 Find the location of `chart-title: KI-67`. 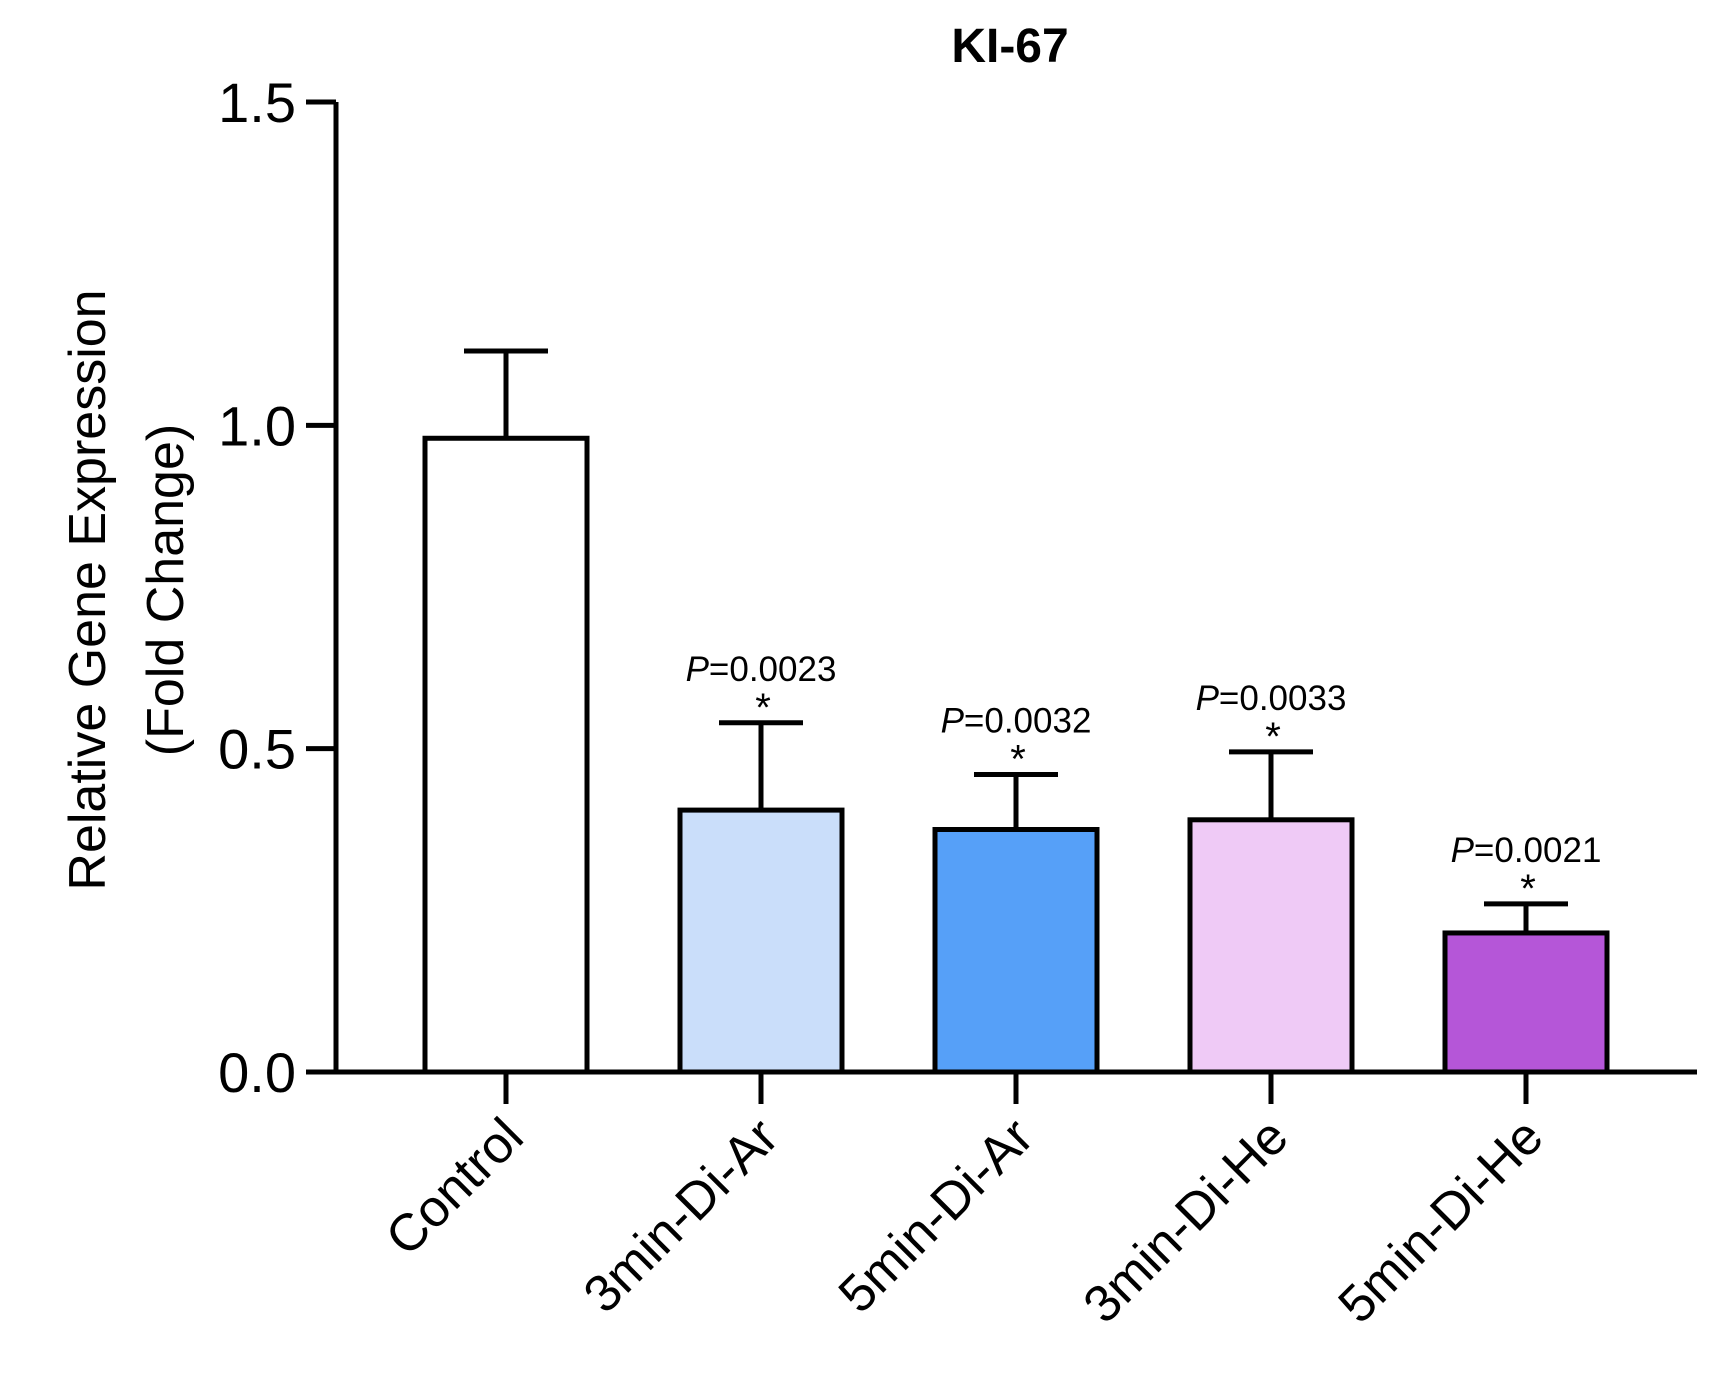

chart-title: KI-67 is located at coordinates (1009, 46).